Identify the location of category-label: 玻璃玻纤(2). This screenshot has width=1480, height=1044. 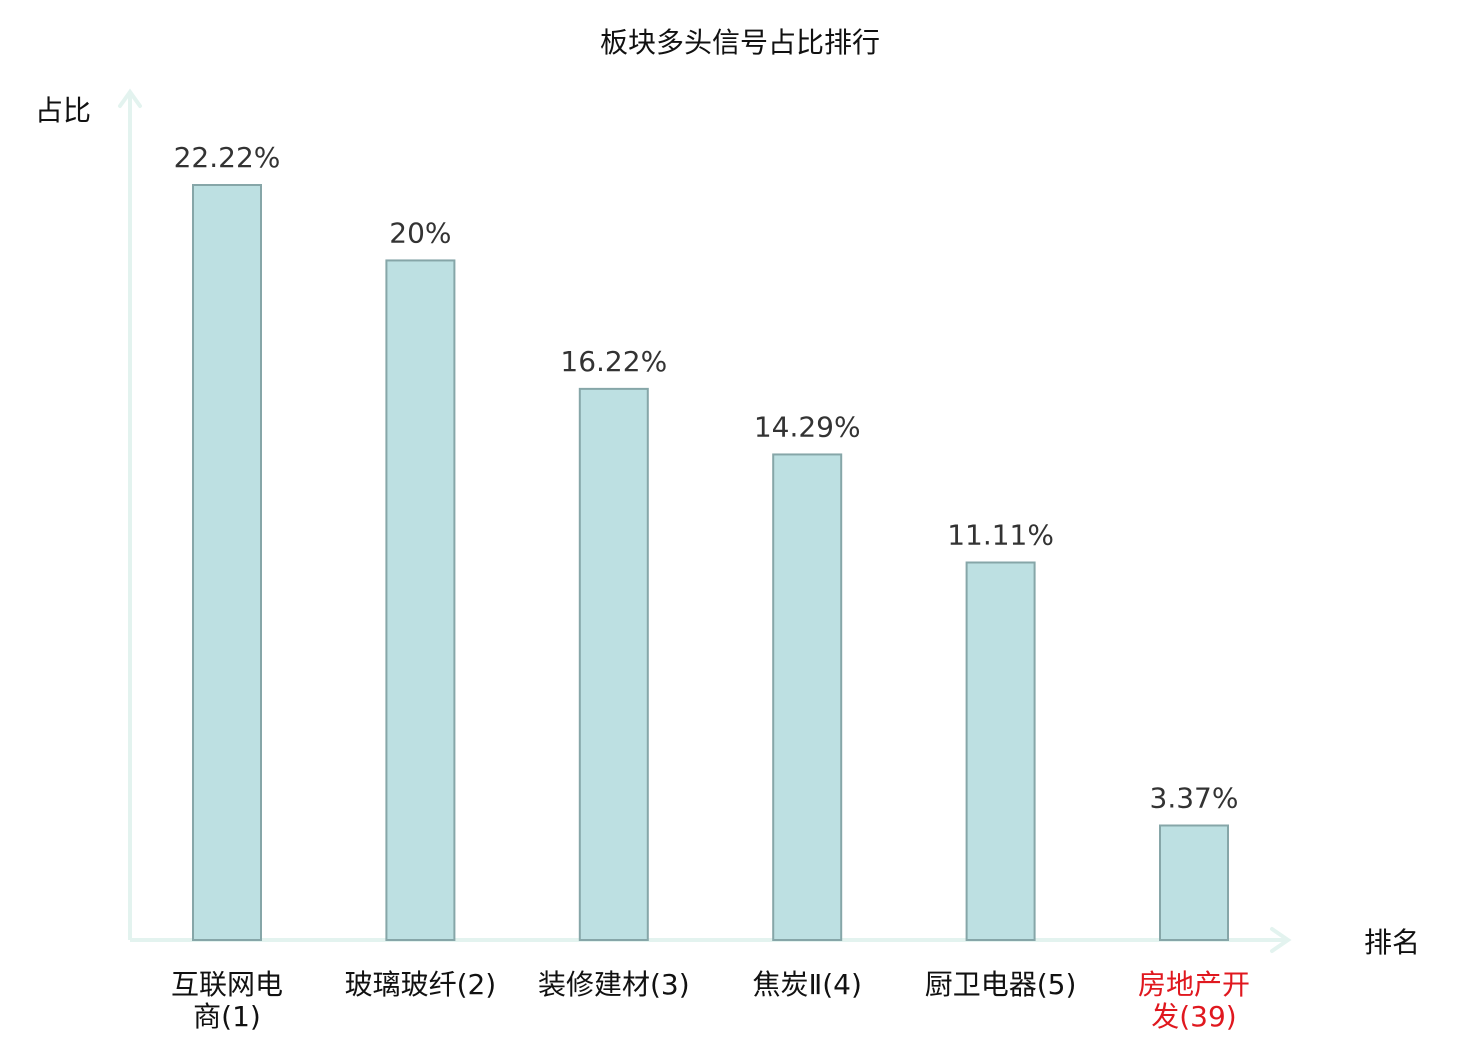
(421, 984).